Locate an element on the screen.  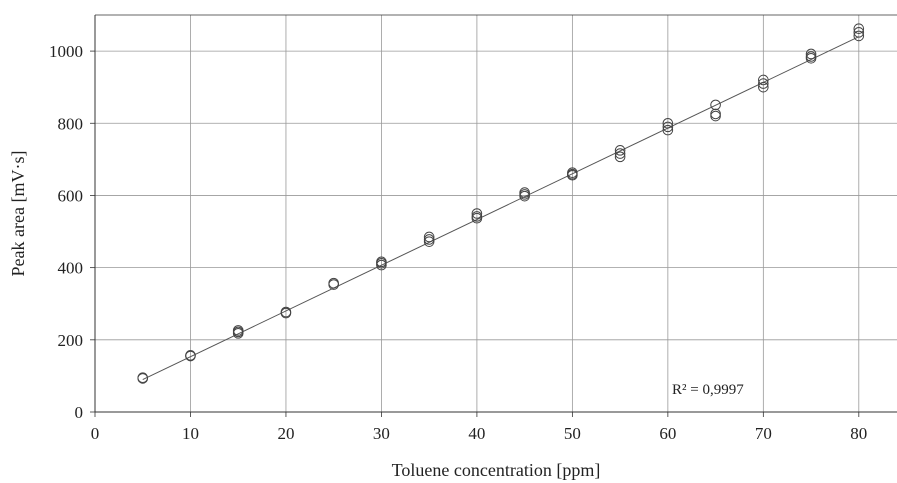
x-tick-label: 50 is located at coordinates (572, 433).